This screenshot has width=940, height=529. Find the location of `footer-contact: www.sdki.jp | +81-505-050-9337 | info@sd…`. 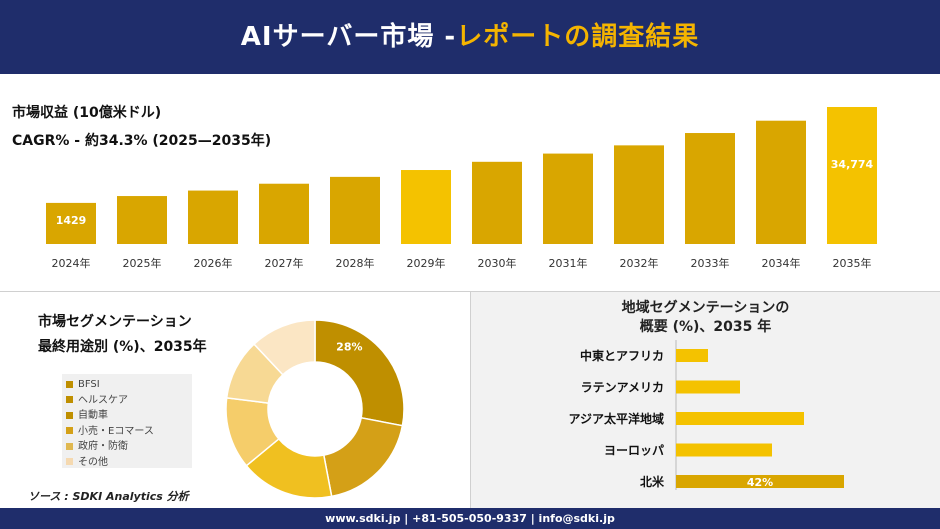

footer-contact: www.sdki.jp | +81-505-050-9337 | info@sd… is located at coordinates (470, 518).